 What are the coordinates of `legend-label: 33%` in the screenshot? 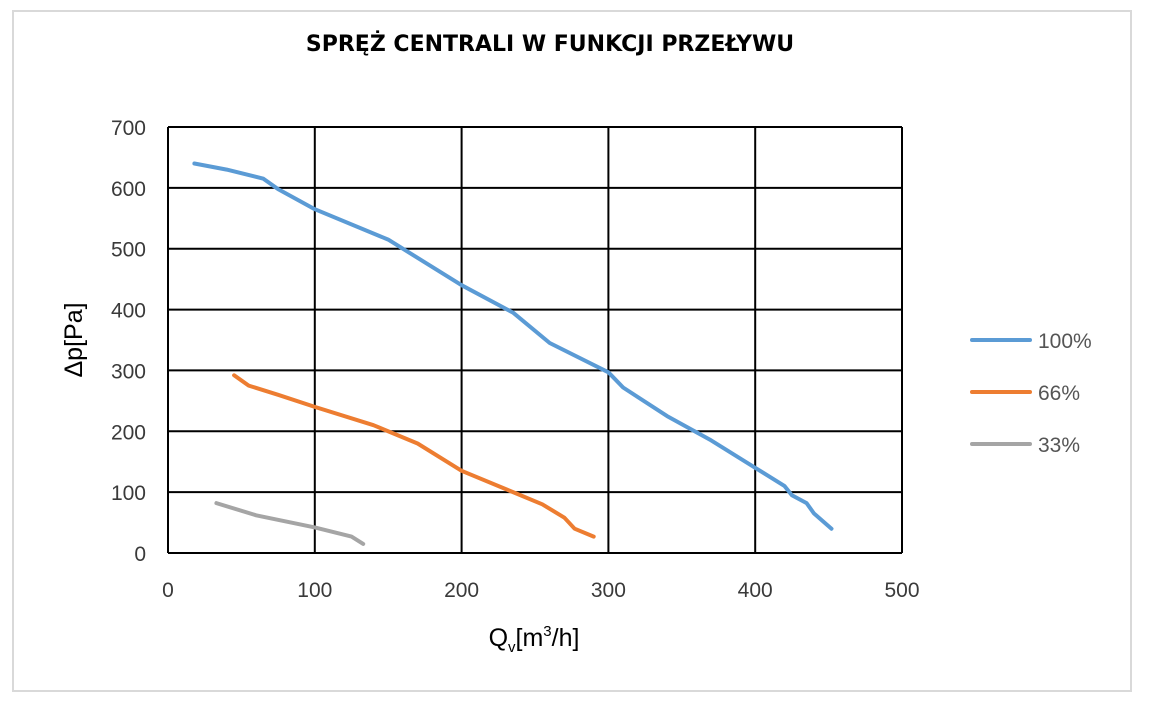 It's located at (1059, 445).